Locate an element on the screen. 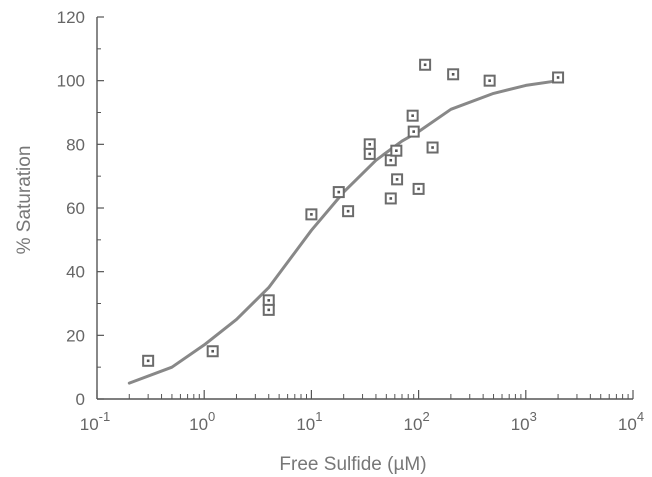 The image size is (652, 477). x-tick-label: 10³ is located at coordinates (524, 421).